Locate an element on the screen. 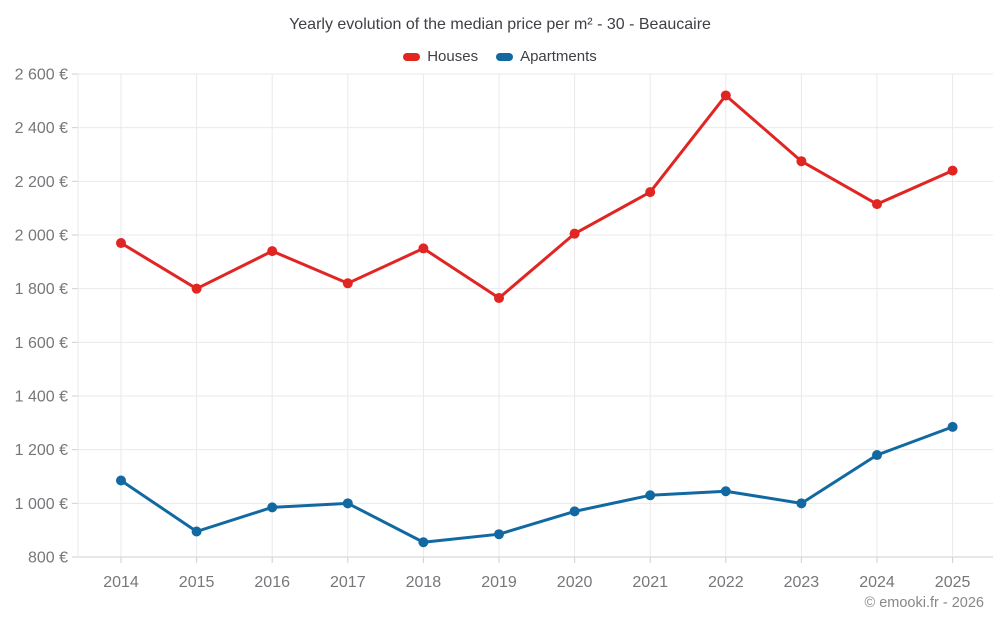 This screenshot has height=625, width=1000. apartments-point-2024 is located at coordinates (877, 455).